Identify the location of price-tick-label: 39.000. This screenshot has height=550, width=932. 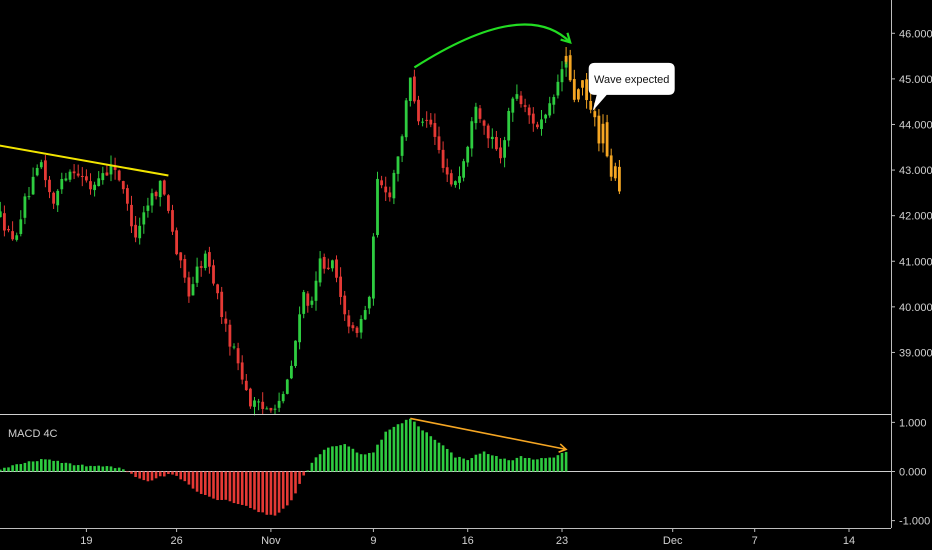
(915, 353).